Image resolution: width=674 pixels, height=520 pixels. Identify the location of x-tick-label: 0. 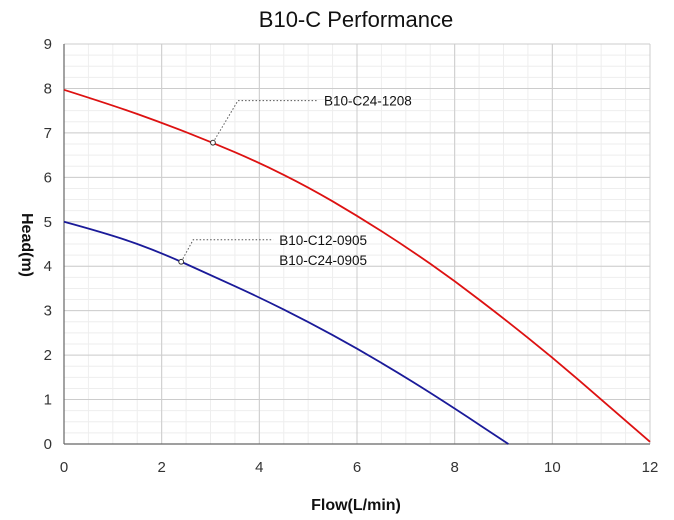
(64, 467).